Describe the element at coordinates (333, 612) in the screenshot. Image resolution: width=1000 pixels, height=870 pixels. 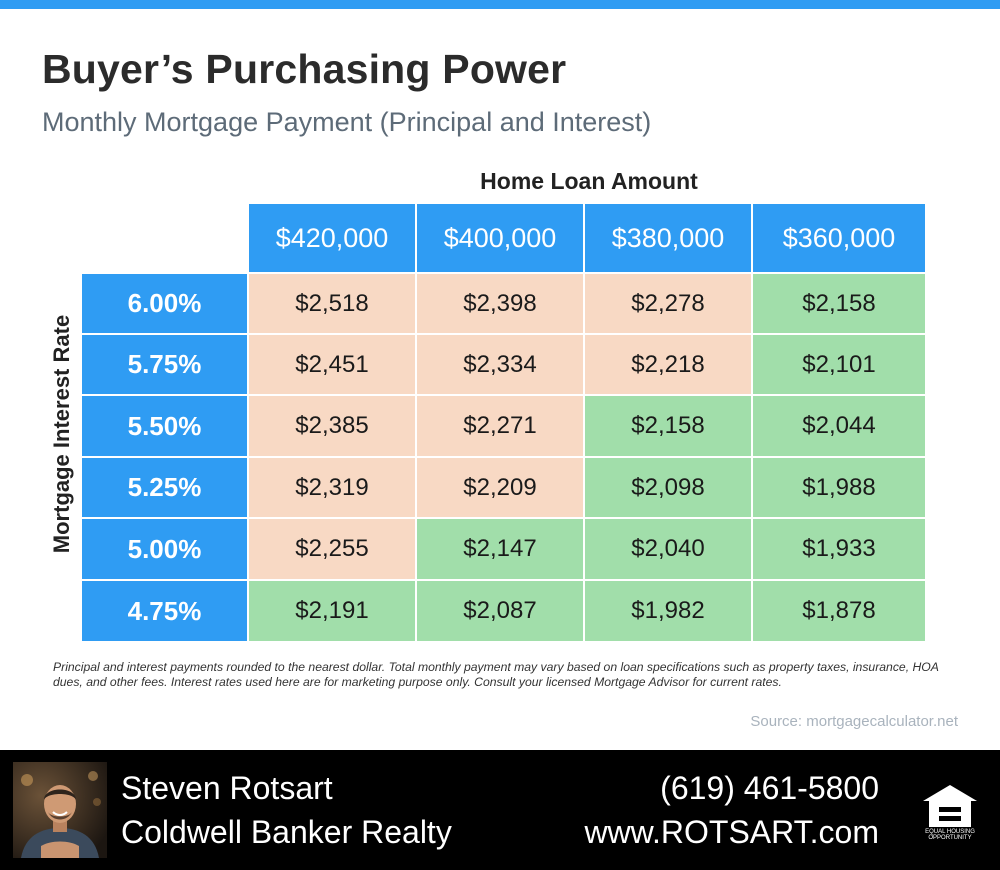
I see `payment-cell: $2,191` at that location.